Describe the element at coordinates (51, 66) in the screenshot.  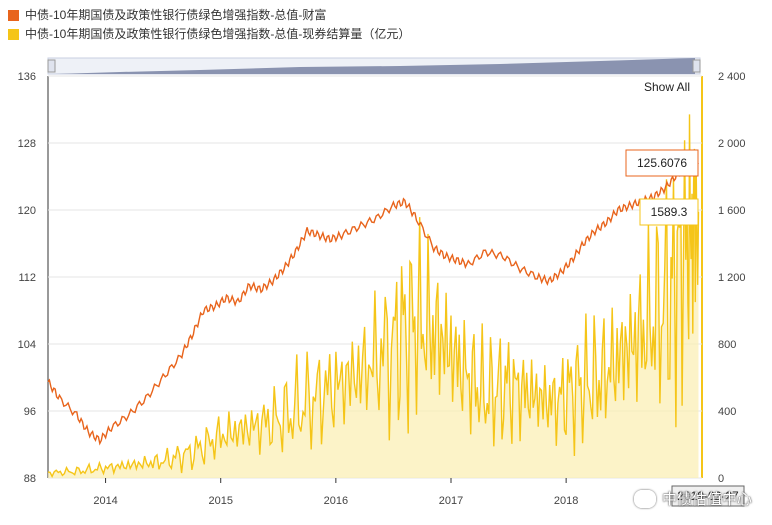
I see `navigator-left-handle` at that location.